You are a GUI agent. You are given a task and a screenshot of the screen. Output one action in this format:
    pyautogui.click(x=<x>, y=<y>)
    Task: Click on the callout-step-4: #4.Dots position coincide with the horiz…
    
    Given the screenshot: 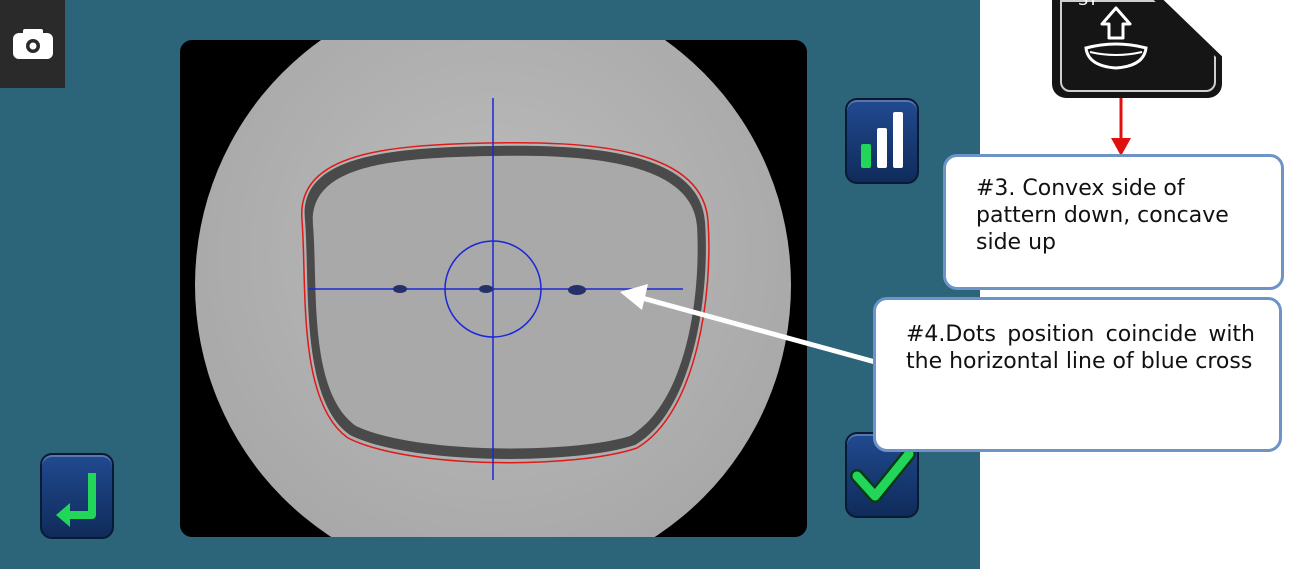 What is the action you would take?
    pyautogui.click(x=1077, y=374)
    